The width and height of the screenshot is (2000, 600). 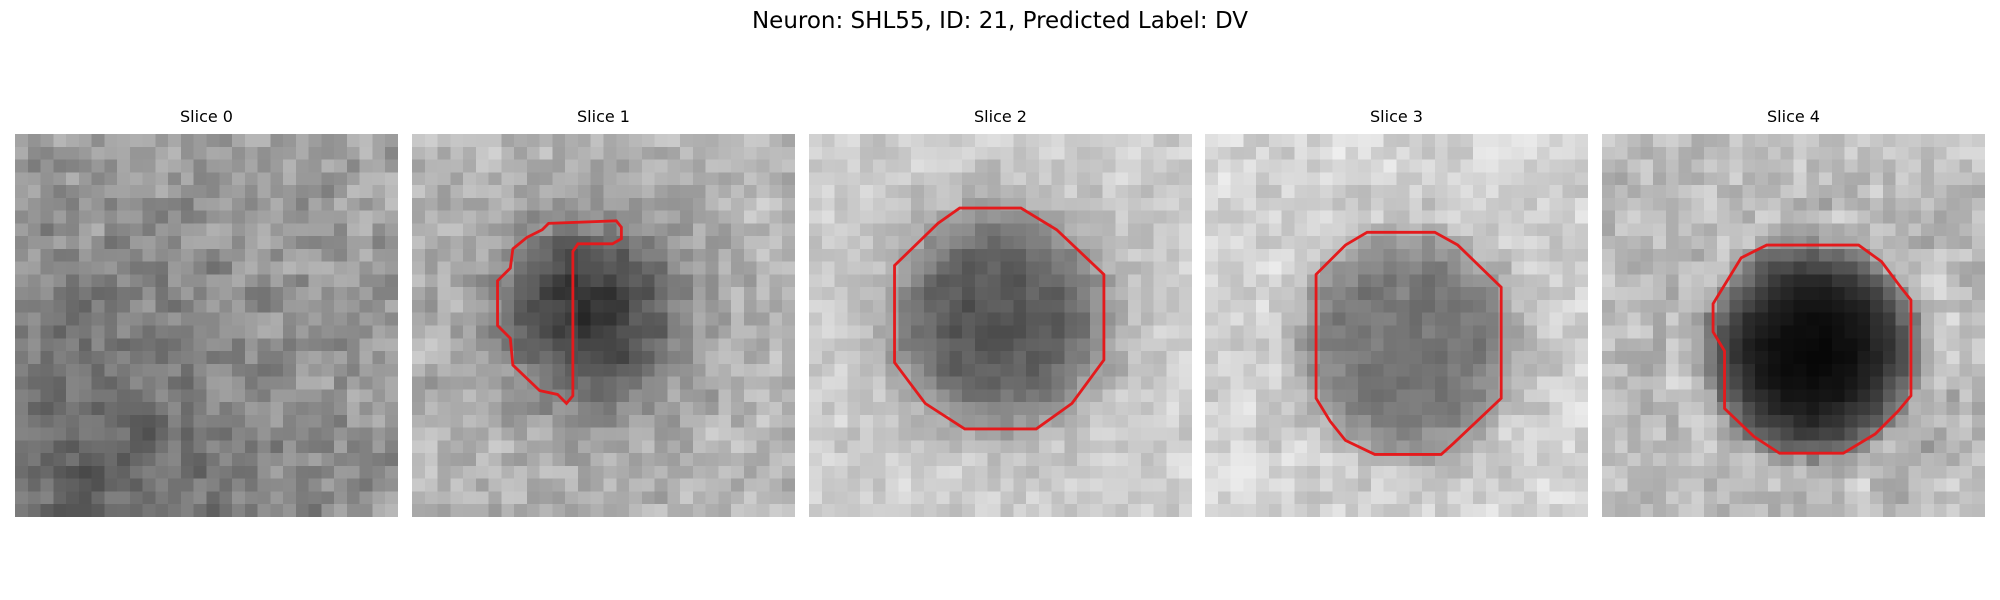 What do you see at coordinates (1396, 325) in the screenshot?
I see `slice-image` at bounding box center [1396, 325].